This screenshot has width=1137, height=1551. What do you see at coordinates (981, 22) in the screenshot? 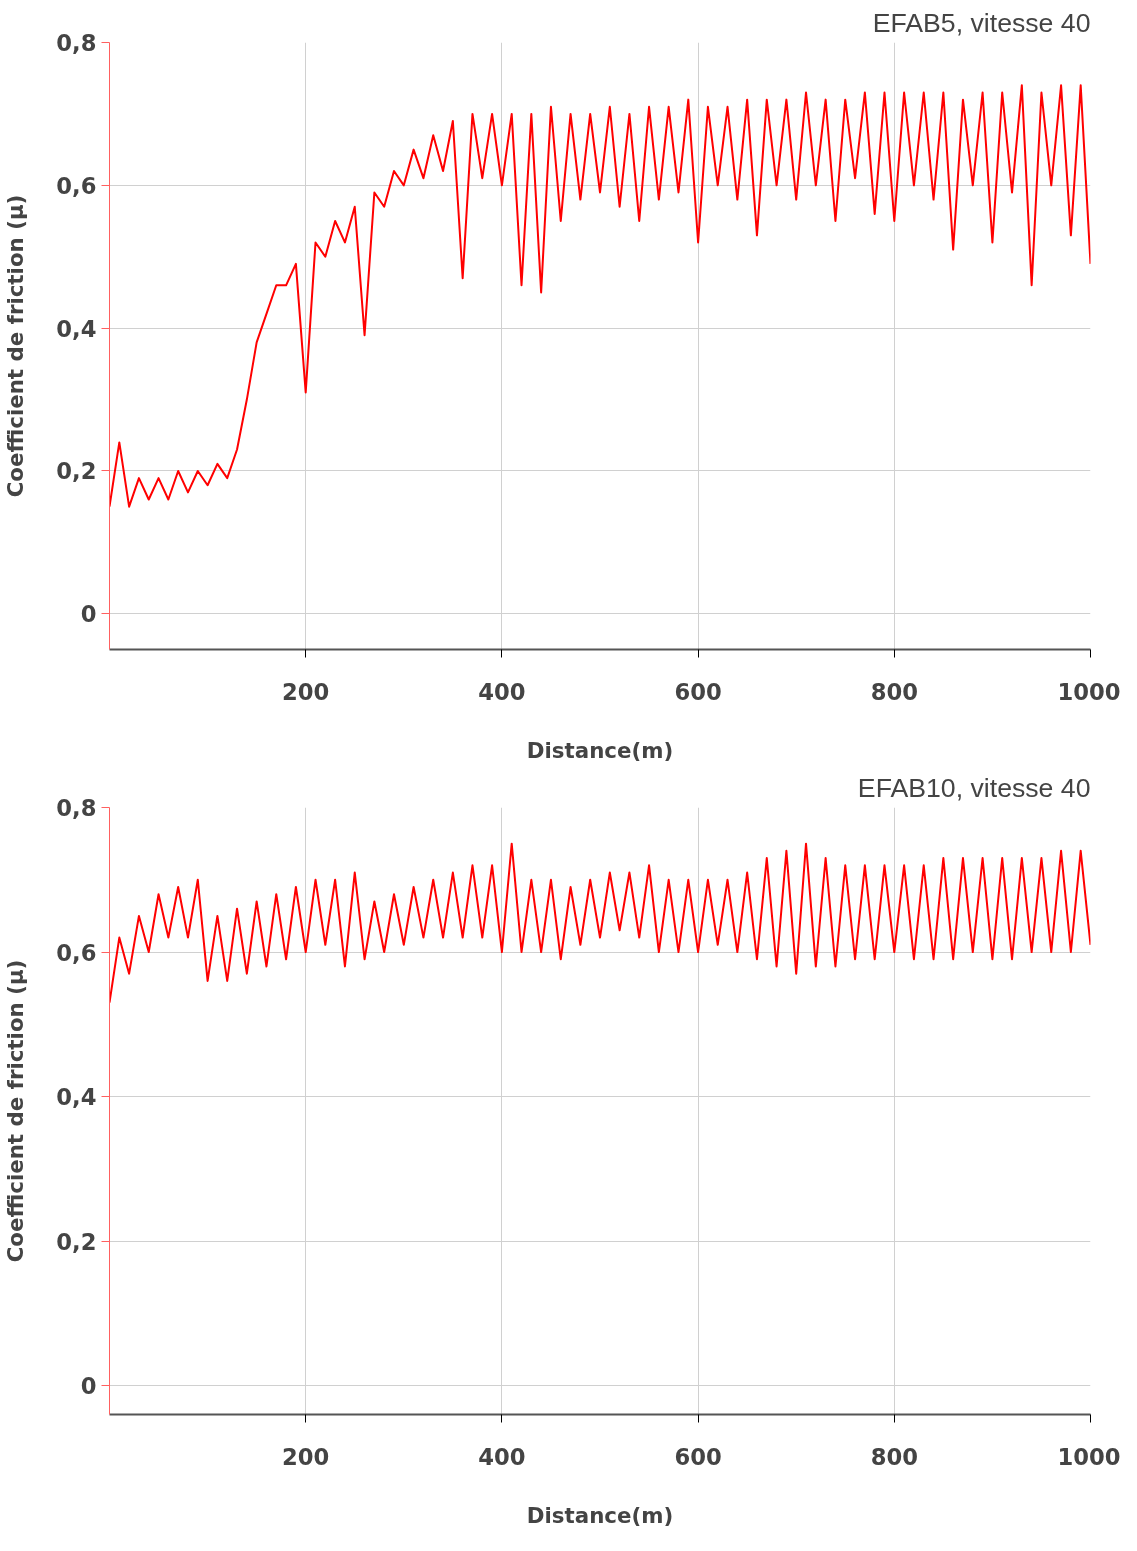
I see `chart-title: EFAB5, vitesse 40` at bounding box center [981, 22].